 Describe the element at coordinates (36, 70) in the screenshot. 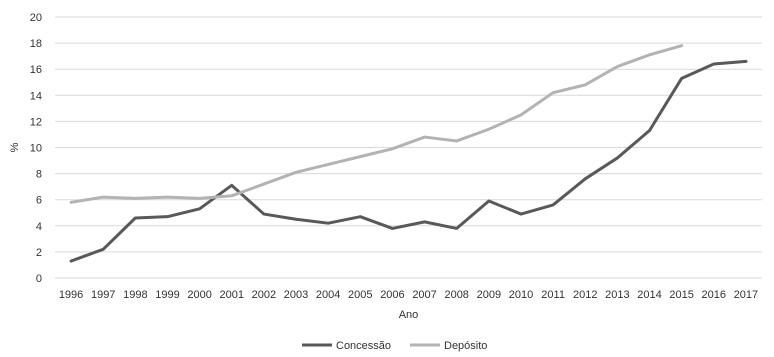

I see `y-tick-label: 16` at that location.